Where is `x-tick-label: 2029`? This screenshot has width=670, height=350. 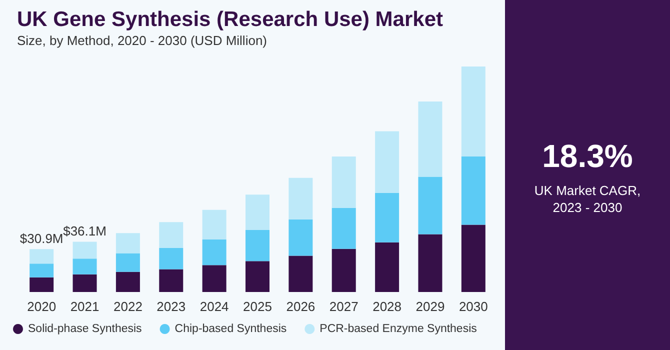 x-tick-label: 2029 is located at coordinates (430, 306).